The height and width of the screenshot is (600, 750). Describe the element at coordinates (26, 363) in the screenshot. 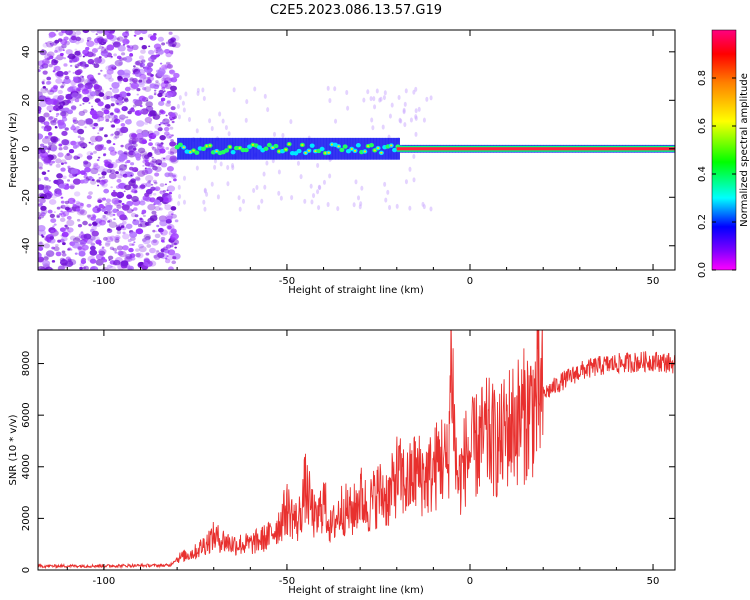

I see `snr-y-tick-label: 8000` at that location.